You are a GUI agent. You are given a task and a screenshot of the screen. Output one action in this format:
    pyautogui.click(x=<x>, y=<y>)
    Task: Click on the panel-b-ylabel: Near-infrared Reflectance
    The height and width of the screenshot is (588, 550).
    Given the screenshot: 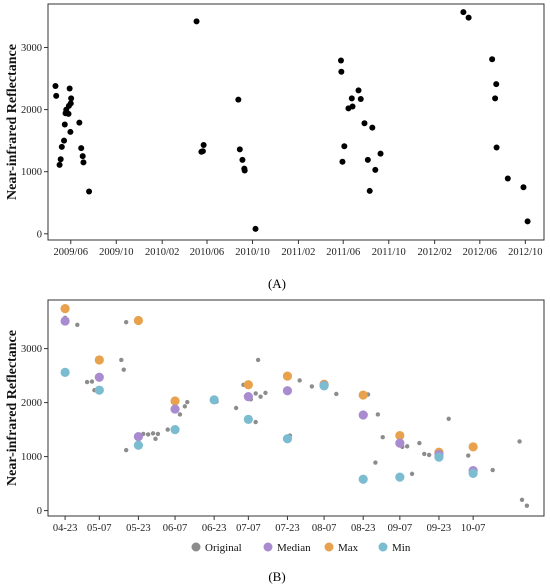 What is the action you would take?
    pyautogui.click(x=12, y=408)
    